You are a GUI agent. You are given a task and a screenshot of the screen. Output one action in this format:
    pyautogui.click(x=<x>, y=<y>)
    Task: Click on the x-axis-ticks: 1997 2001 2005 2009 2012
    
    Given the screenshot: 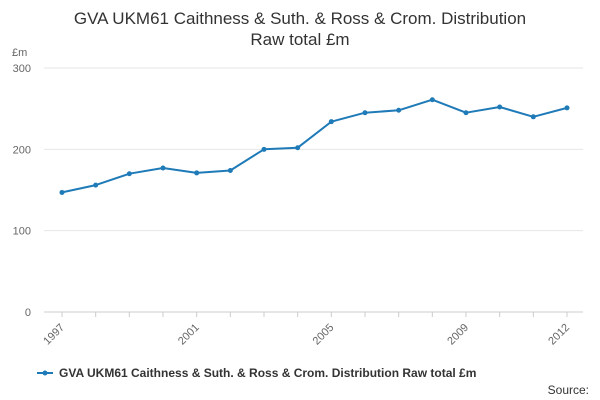 What is the action you would take?
    pyautogui.click(x=306, y=329)
    